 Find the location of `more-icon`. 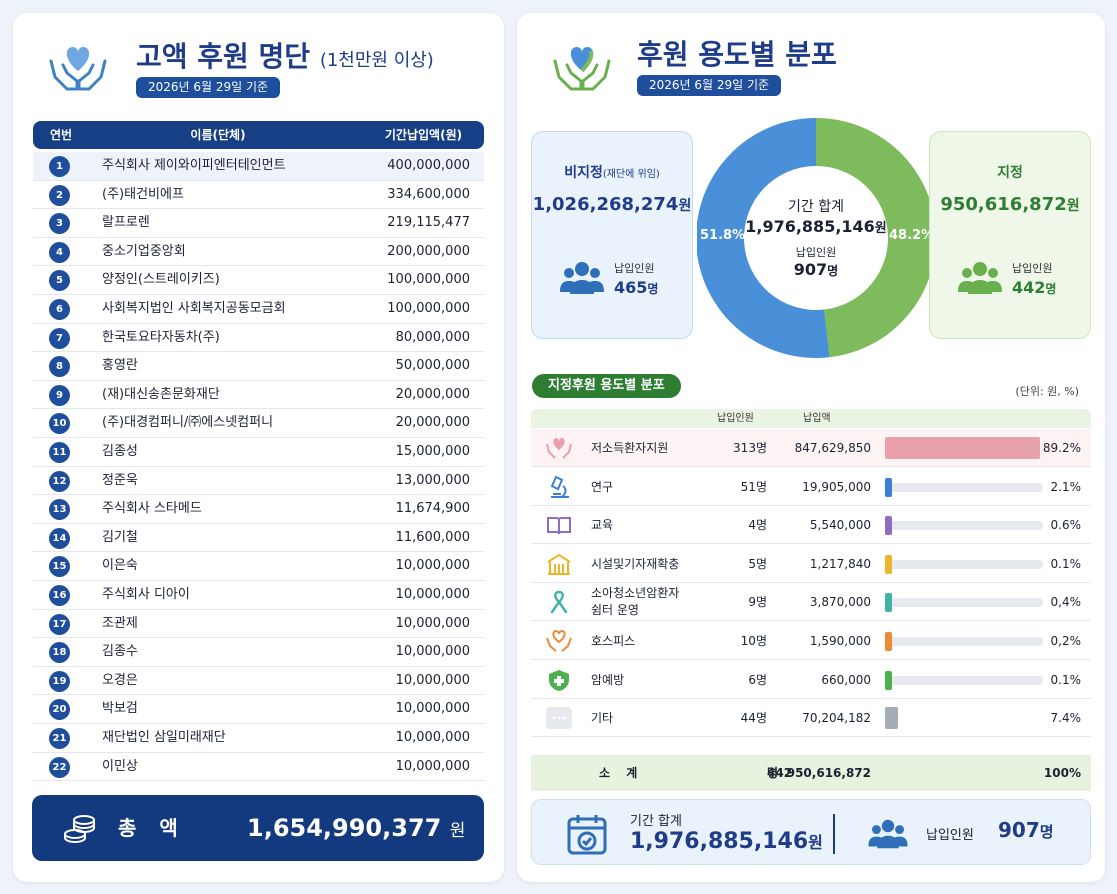

more-icon is located at coordinates (559, 718).